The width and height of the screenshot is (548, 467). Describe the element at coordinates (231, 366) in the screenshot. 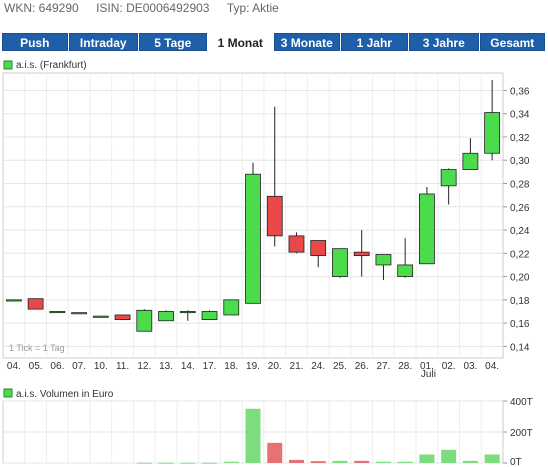

I see `x-tick-label: 18.` at that location.